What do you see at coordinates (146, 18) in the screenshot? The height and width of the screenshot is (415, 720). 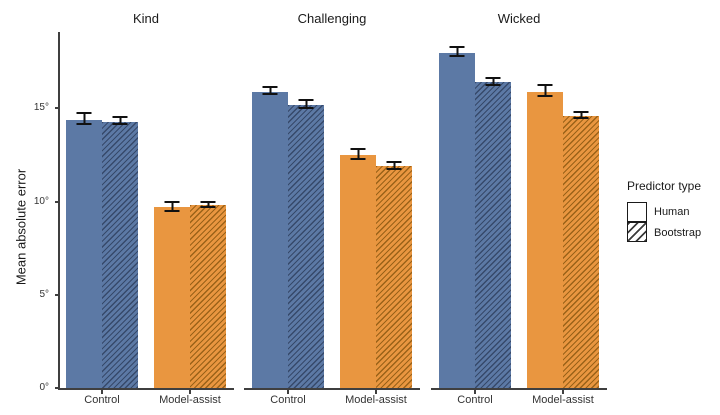 I see `facet-title: Kind` at bounding box center [146, 18].